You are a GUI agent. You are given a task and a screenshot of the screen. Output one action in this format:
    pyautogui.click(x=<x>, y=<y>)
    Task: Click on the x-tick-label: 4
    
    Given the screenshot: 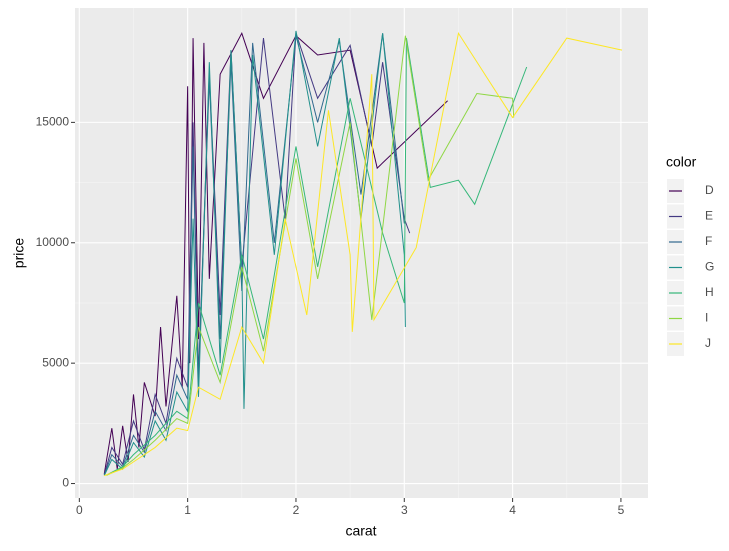 What is the action you would take?
    pyautogui.click(x=512, y=510)
    